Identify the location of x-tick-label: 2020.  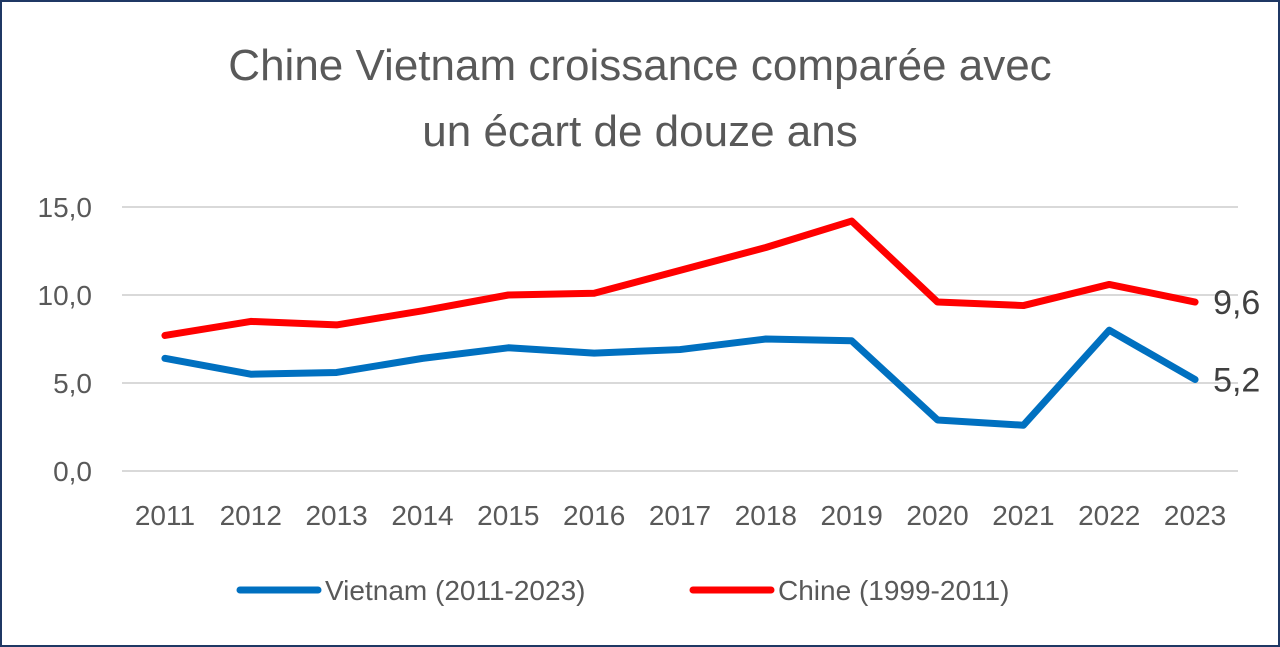
(937, 515).